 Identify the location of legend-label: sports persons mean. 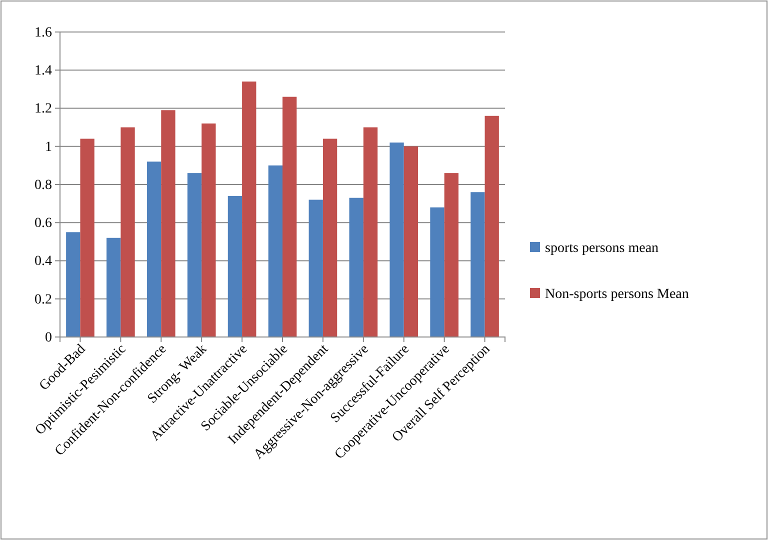
(602, 248).